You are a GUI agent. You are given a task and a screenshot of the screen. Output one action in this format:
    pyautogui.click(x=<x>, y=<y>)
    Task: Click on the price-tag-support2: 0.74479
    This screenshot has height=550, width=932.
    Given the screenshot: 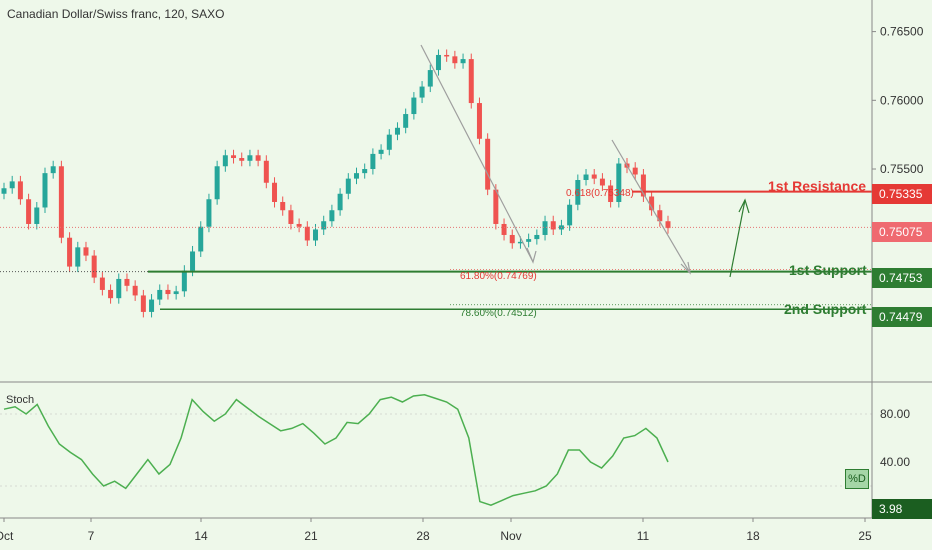 What is the action you would take?
    pyautogui.click(x=902, y=317)
    